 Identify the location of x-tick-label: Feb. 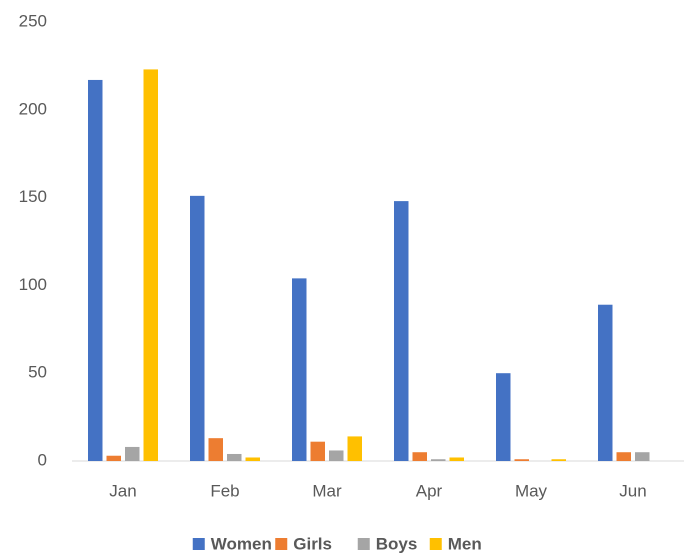
(224, 490).